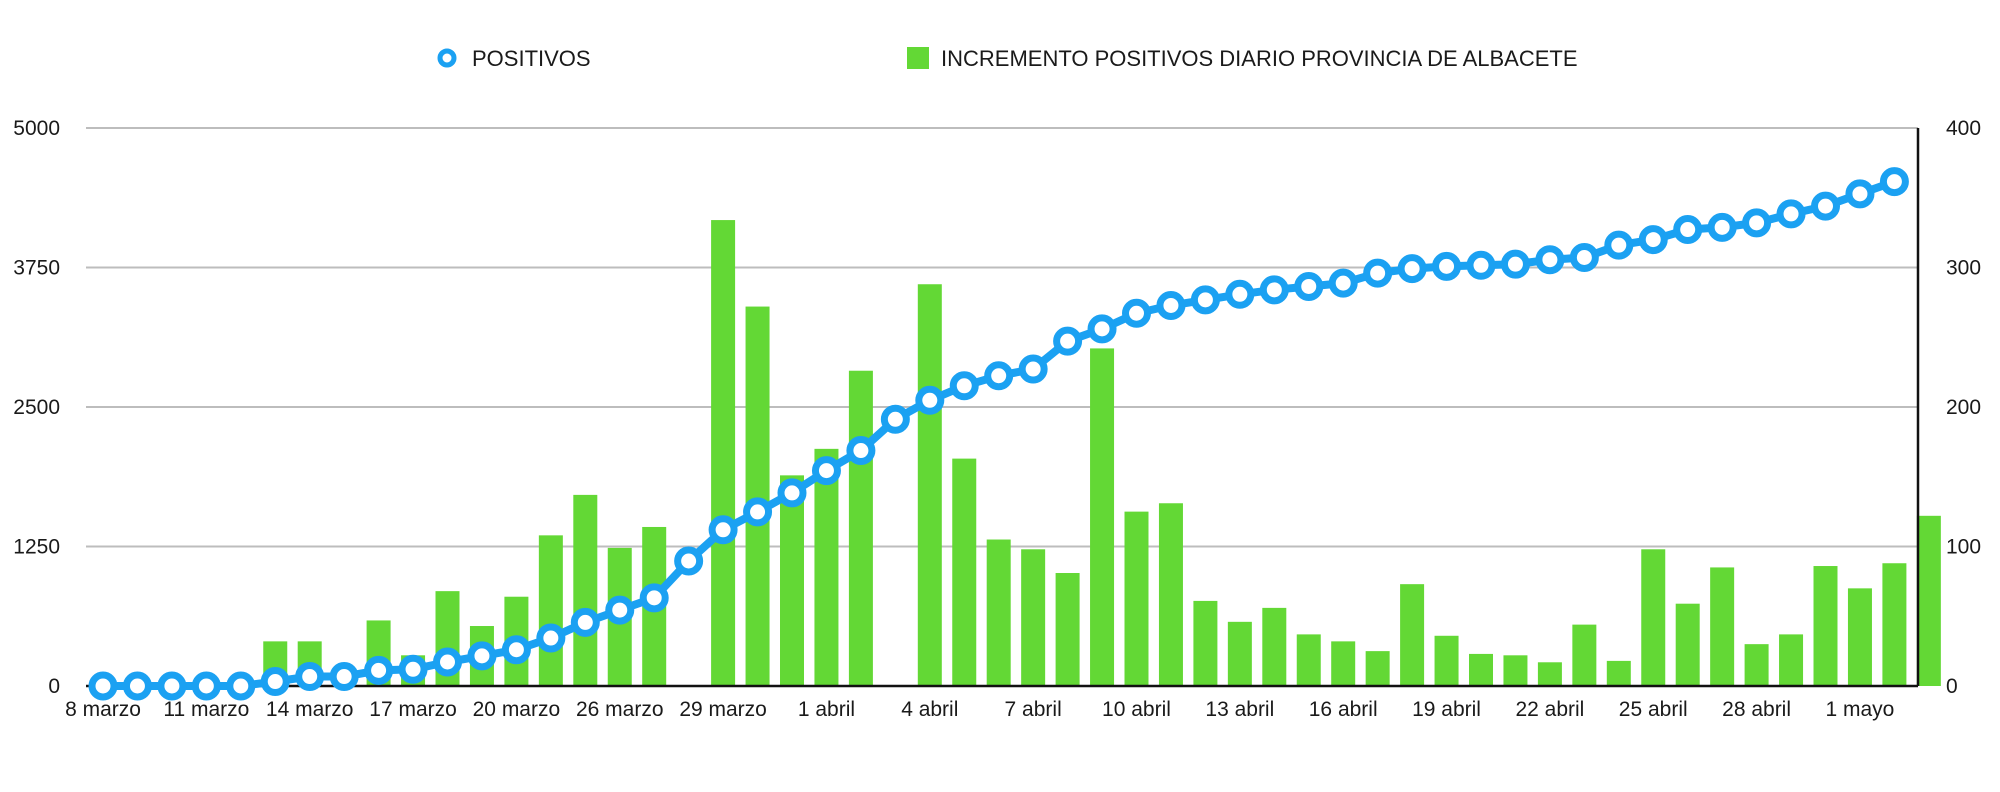 The width and height of the screenshot is (2000, 792). I want to click on y-left-tick-label: 1250, so click(36, 547).